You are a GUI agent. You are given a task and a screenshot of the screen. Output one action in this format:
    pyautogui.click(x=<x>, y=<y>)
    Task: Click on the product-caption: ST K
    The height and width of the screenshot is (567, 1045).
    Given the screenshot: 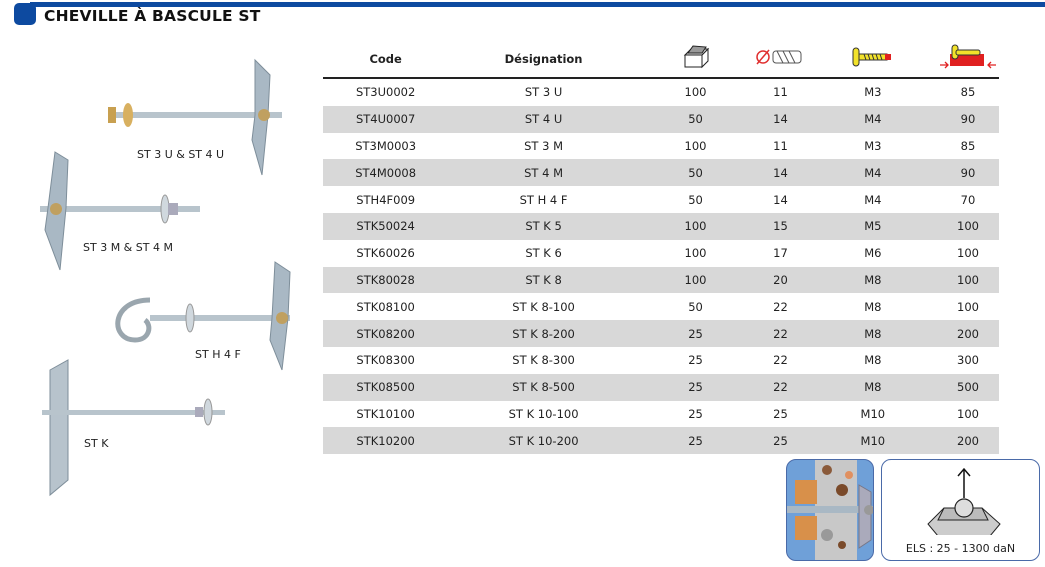 What is the action you would take?
    pyautogui.click(x=96, y=443)
    